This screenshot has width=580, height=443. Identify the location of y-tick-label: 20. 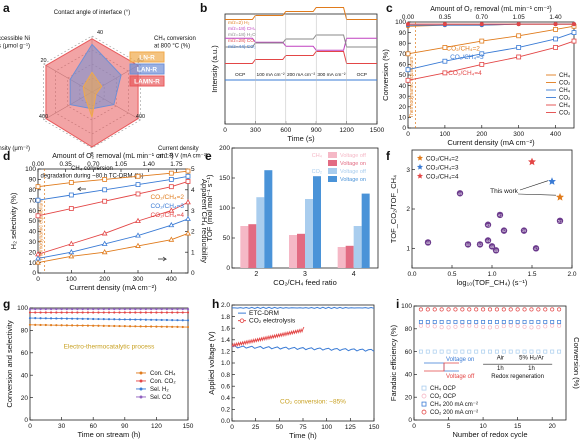
(403, 107).